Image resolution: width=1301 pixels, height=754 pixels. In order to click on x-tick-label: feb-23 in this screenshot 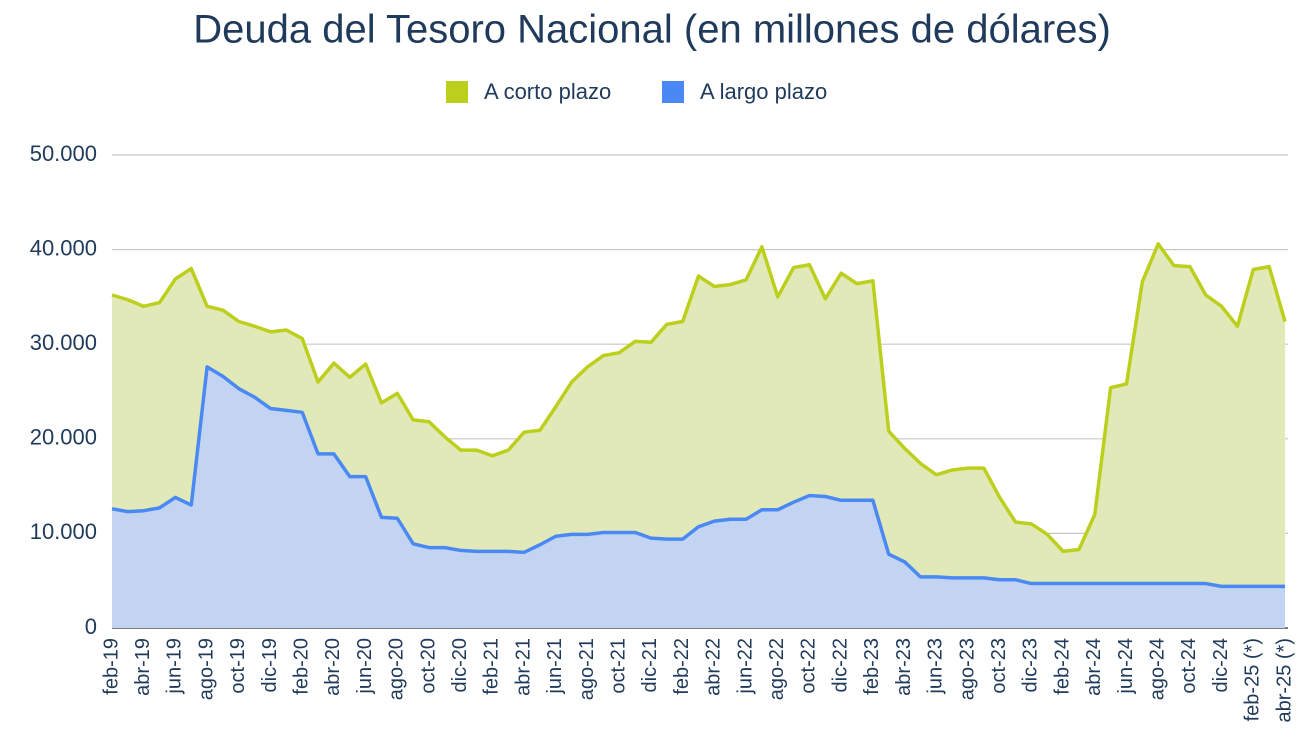, I will do `click(872, 666)`.